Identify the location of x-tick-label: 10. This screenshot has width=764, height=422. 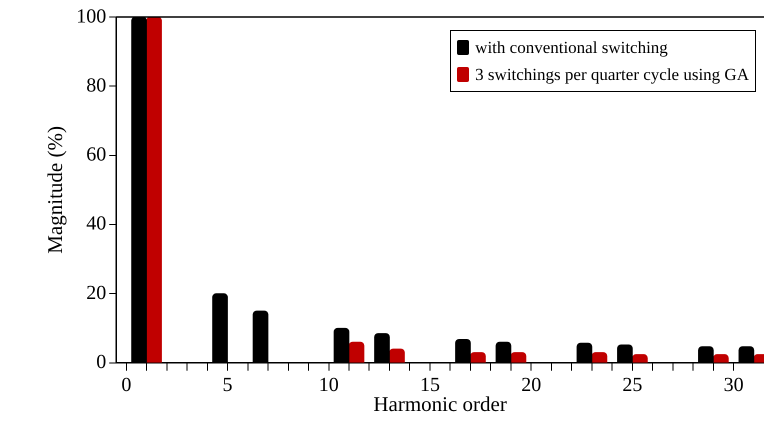
(328, 385).